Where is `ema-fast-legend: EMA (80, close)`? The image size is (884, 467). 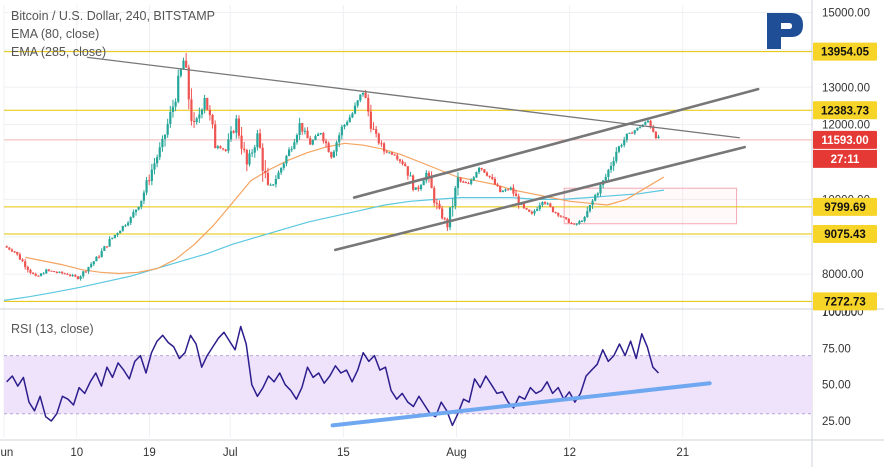 ema-fast-legend: EMA (80, close) is located at coordinates (55, 34).